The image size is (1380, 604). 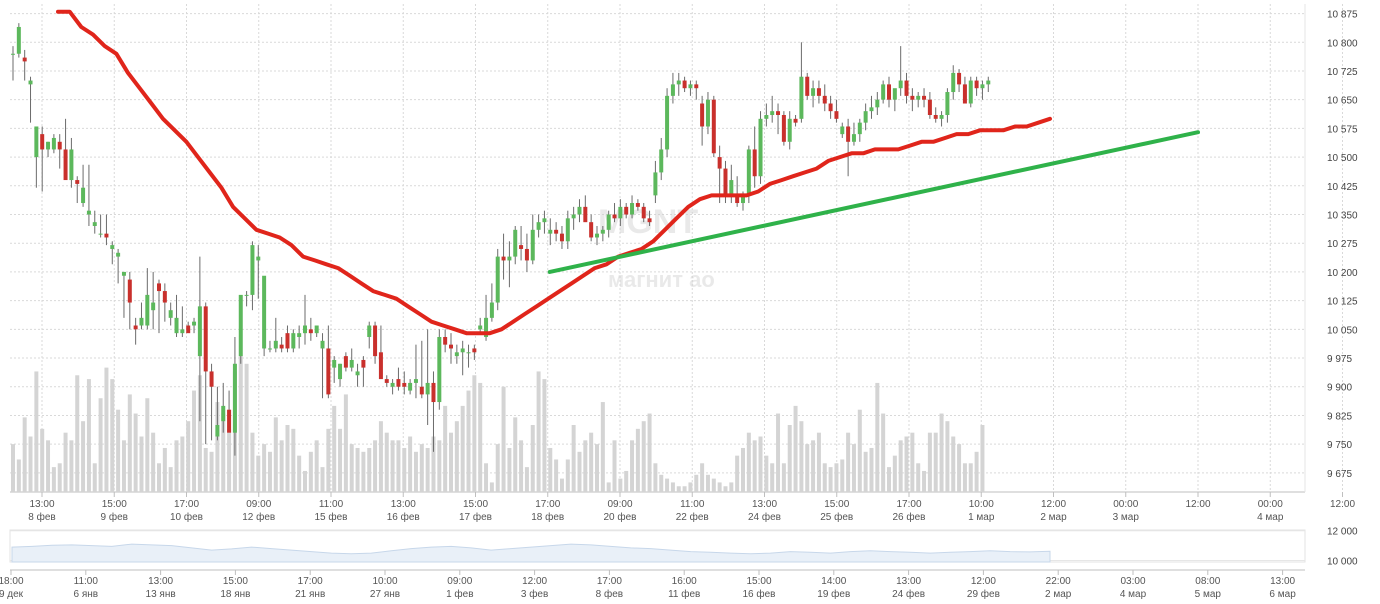 What do you see at coordinates (12, 594) in the screenshot?
I see `navigator-x-tick-date: 9 дек` at bounding box center [12, 594].